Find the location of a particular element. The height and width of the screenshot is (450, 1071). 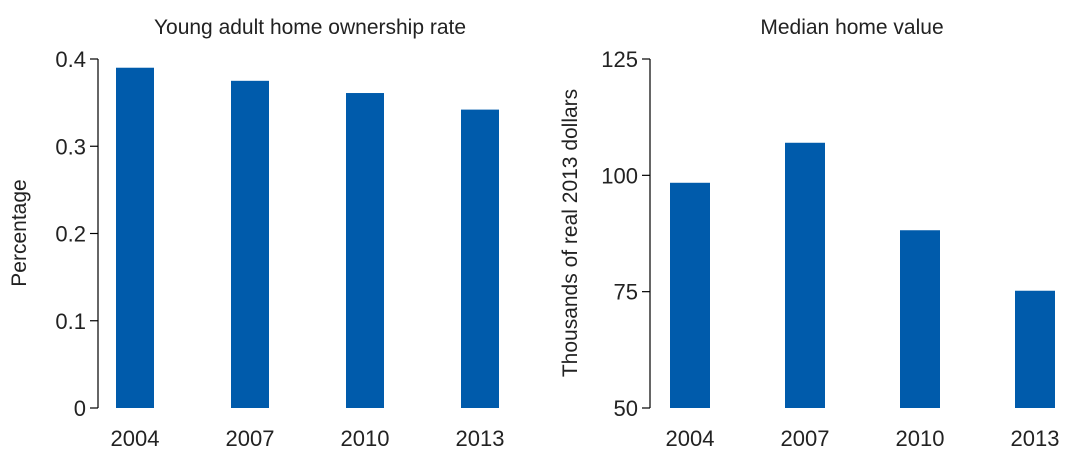

y-tick-labels: 50 75 100 125 is located at coordinates (619, 234).